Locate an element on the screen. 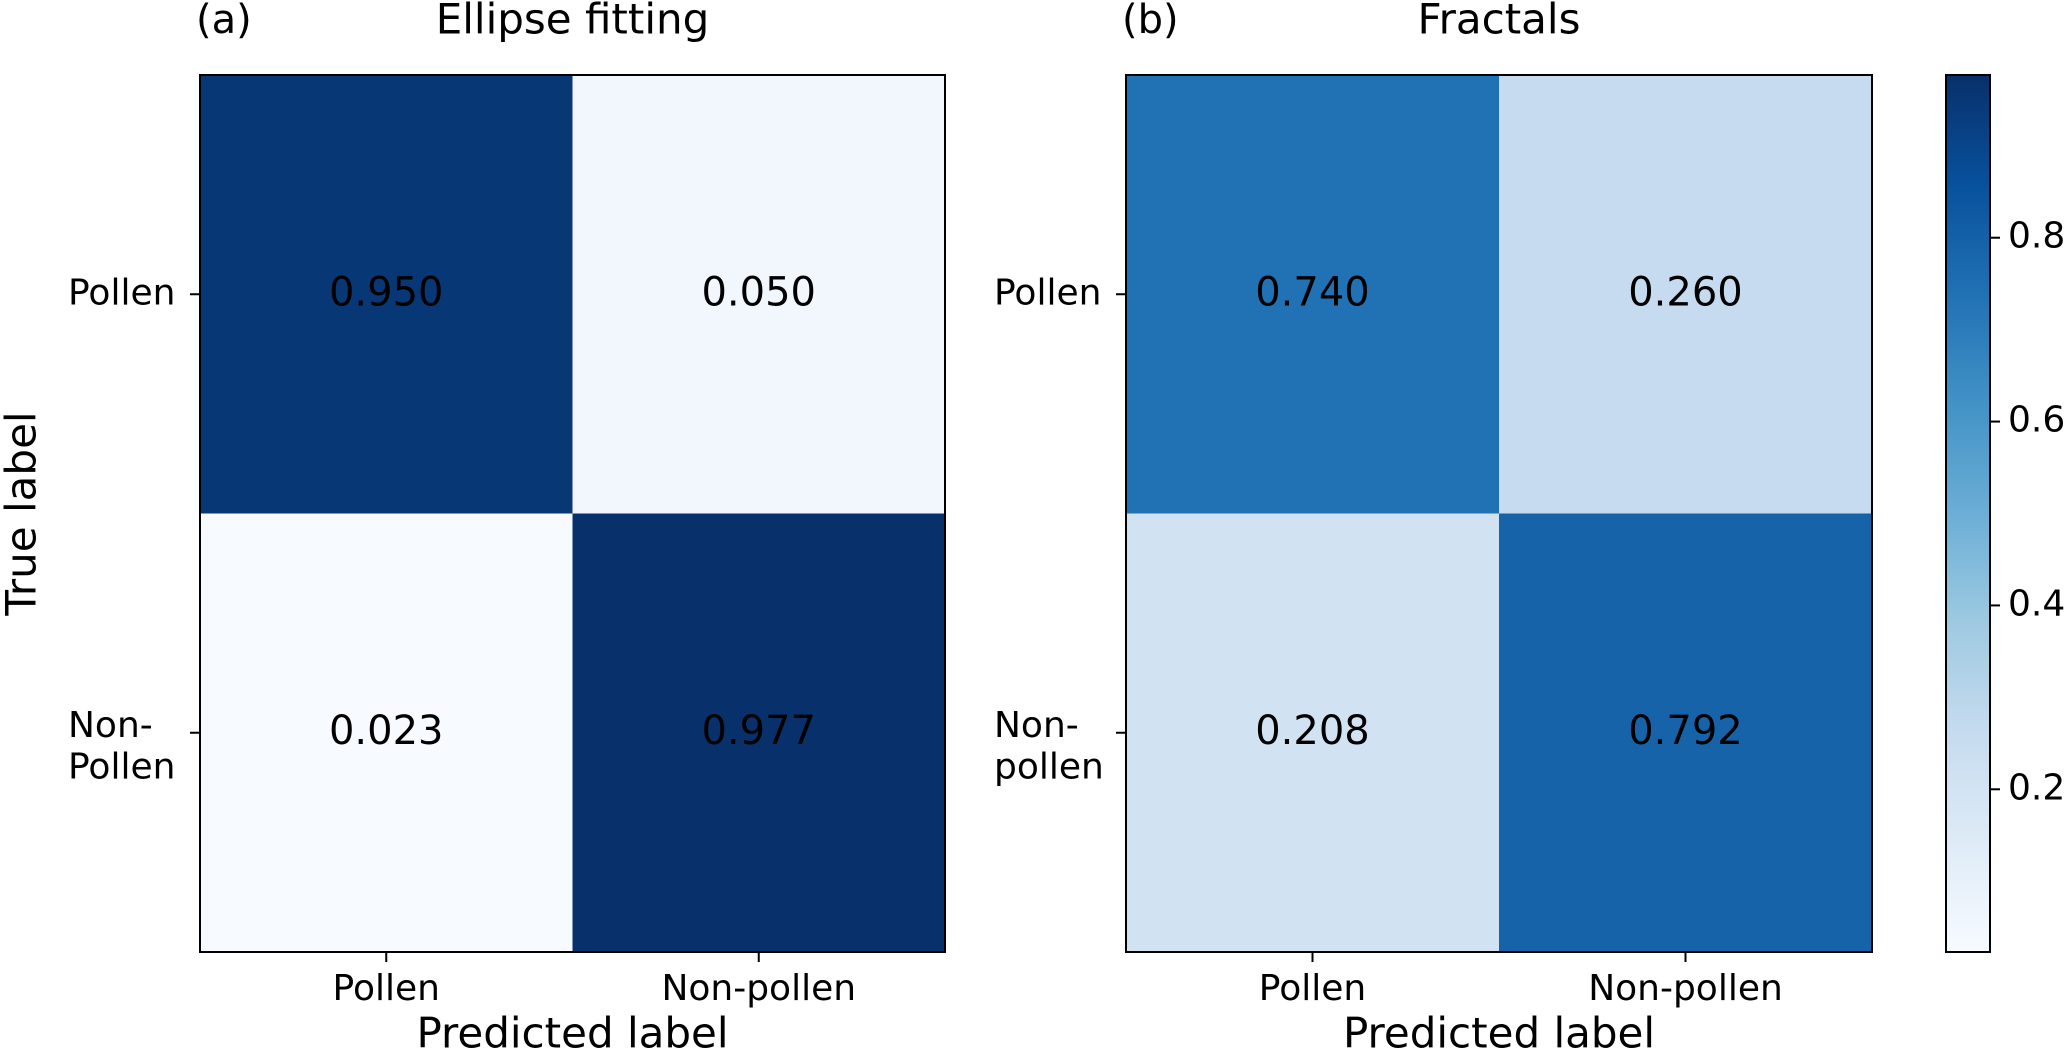  cell-label: 0.208 is located at coordinates (1312, 731).